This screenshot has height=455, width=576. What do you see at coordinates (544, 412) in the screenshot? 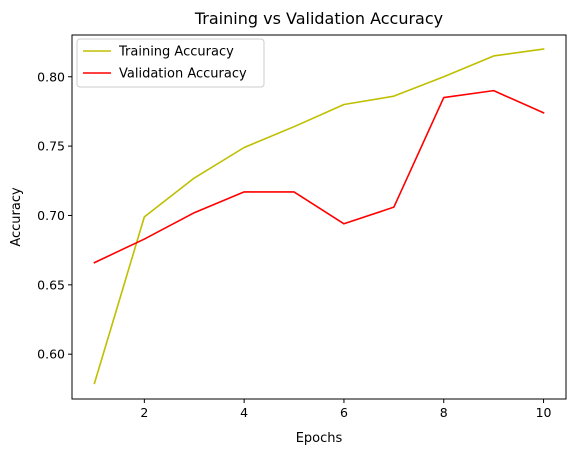
I see `x-tick-label: 10` at bounding box center [544, 412].